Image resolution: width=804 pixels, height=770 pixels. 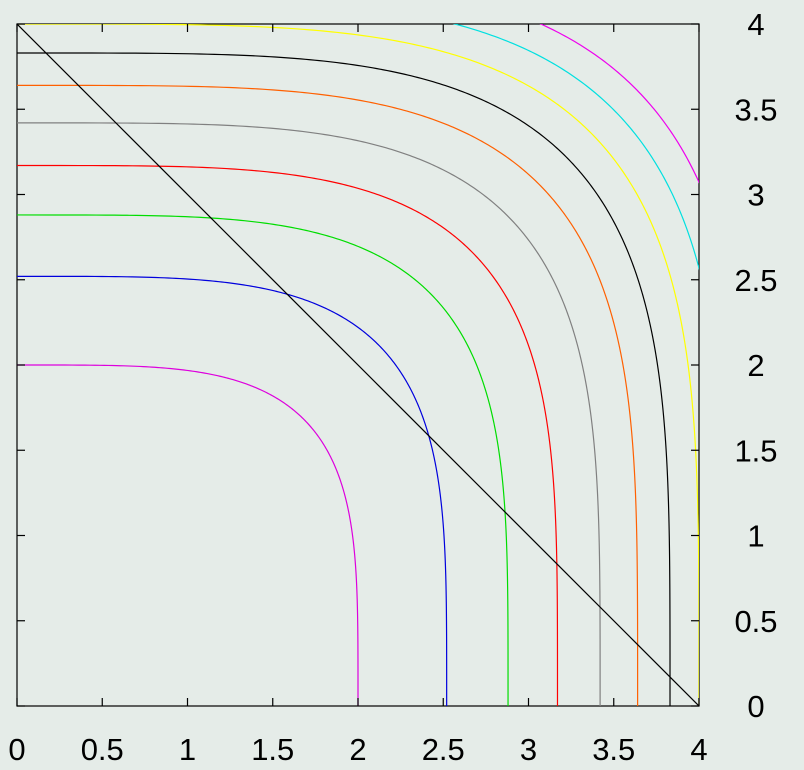 I want to click on y-tick-label: 2, so click(x=755, y=365).